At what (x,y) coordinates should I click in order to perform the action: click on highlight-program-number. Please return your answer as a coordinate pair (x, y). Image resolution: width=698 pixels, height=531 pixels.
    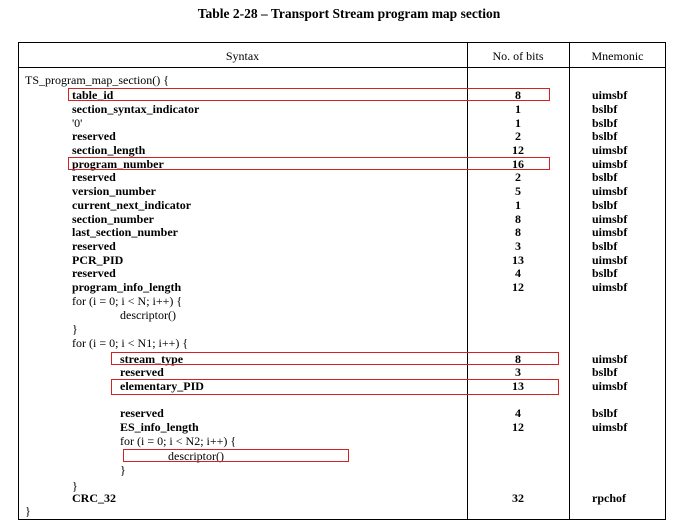
    Looking at the image, I should click on (309, 163).